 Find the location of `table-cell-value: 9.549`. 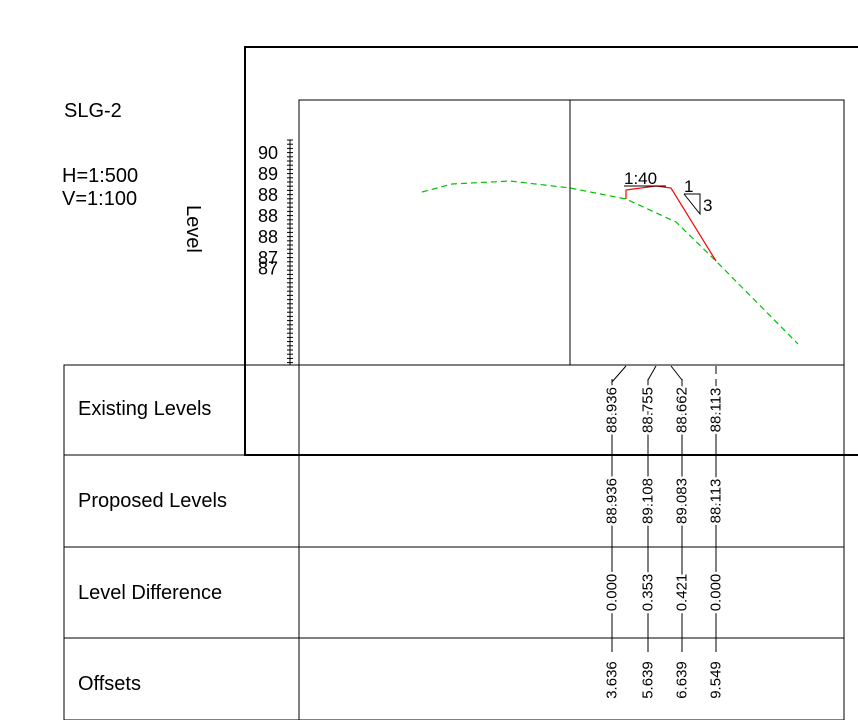

table-cell-value: 9.549 is located at coordinates (716, 680).